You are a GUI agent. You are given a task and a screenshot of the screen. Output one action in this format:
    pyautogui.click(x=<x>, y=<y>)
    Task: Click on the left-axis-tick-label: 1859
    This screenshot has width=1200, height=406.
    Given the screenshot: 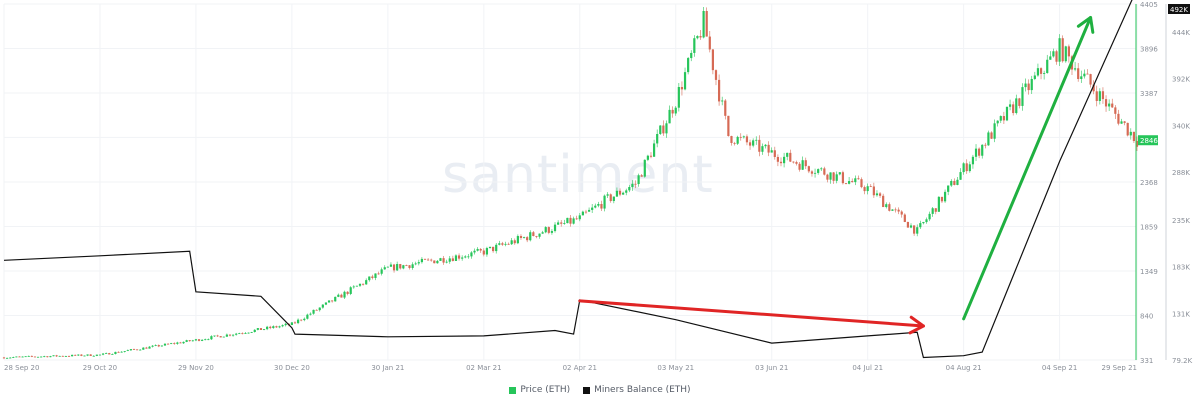 What is the action you would take?
    pyautogui.click(x=1149, y=227)
    